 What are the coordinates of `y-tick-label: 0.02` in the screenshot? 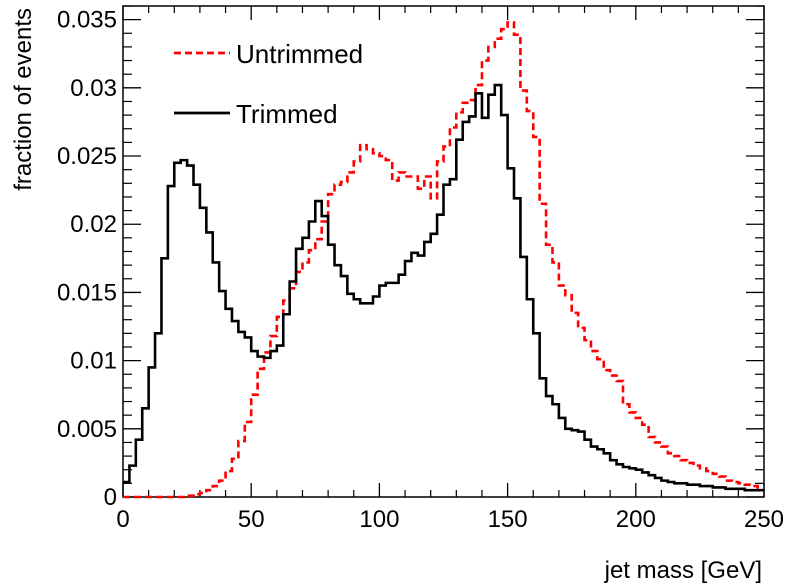 It's located at (93, 224).